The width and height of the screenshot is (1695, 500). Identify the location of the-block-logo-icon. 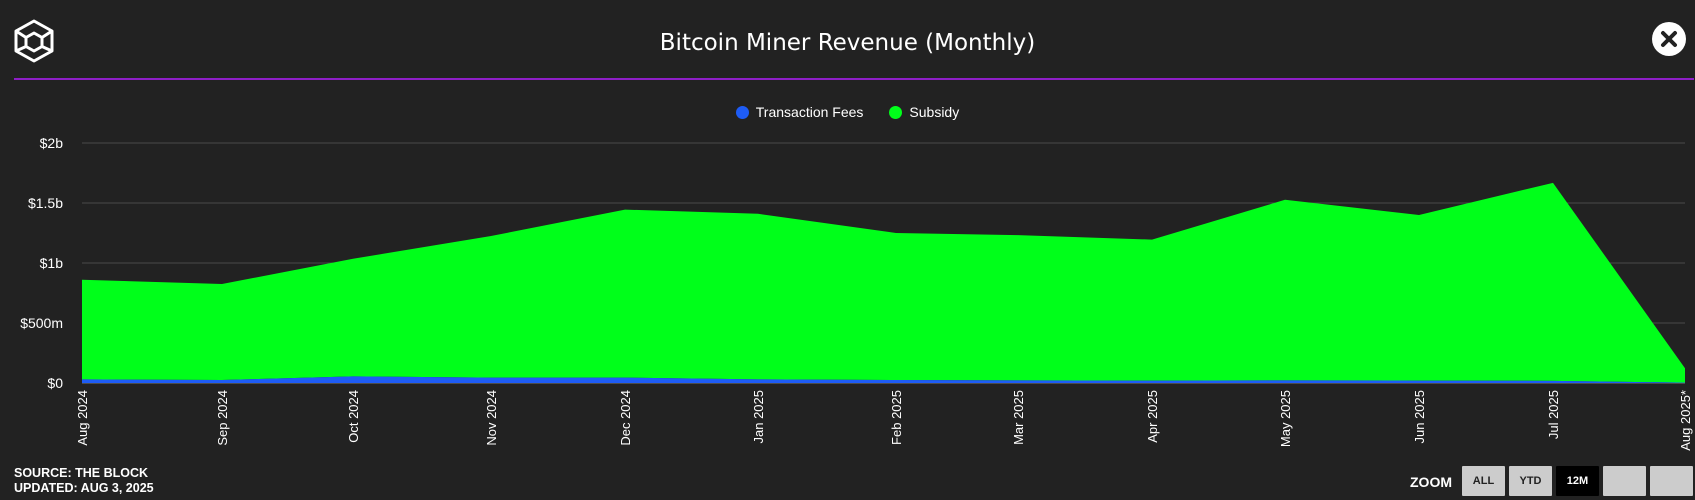
(34, 41).